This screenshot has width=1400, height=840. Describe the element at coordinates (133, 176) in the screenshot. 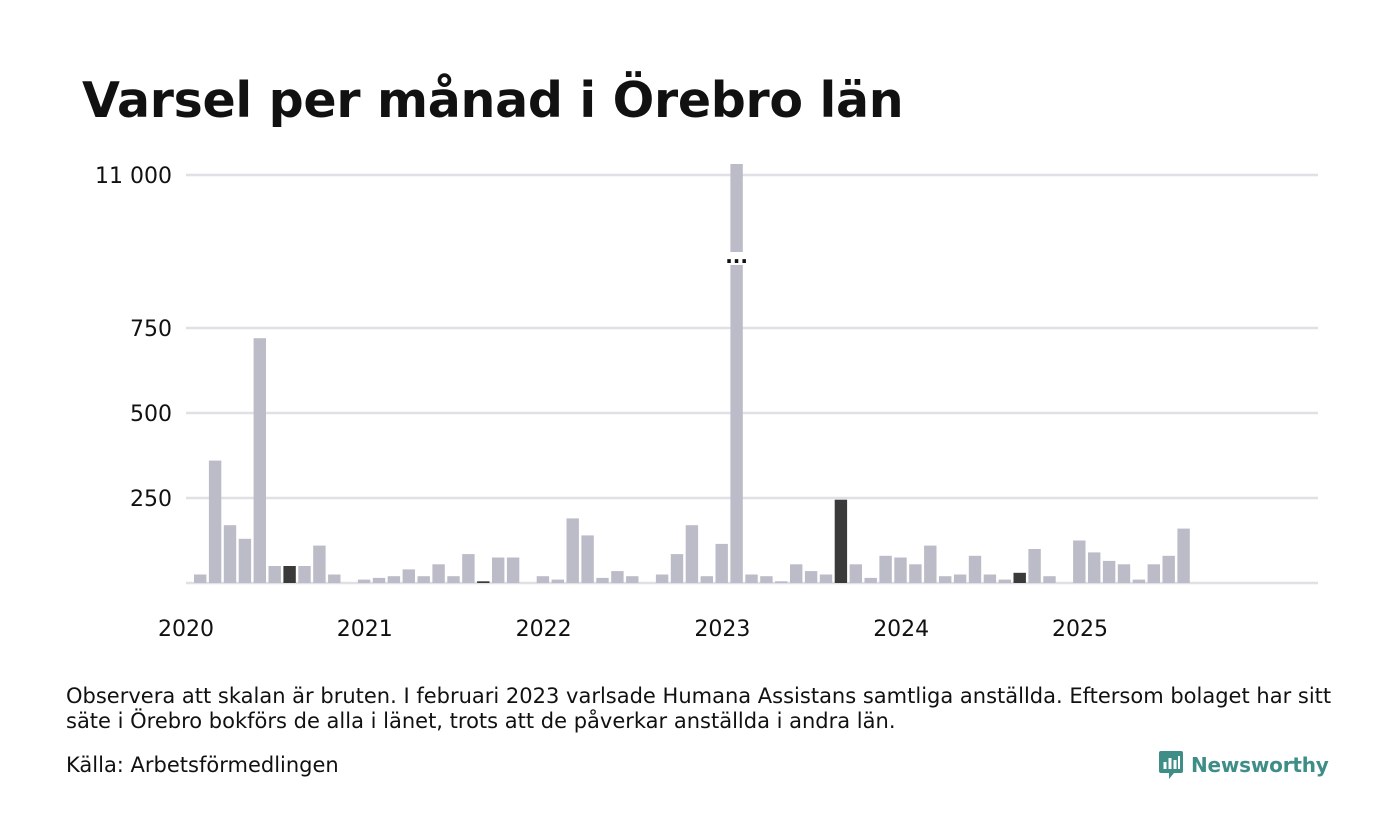

I see `y-tick-label: 11 000` at that location.